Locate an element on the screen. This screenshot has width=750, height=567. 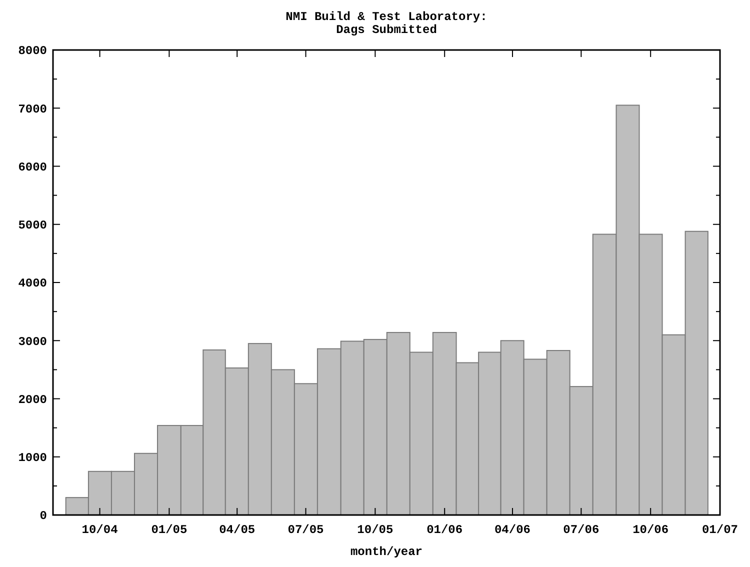
x-tick-label: 07/06 is located at coordinates (581, 530).